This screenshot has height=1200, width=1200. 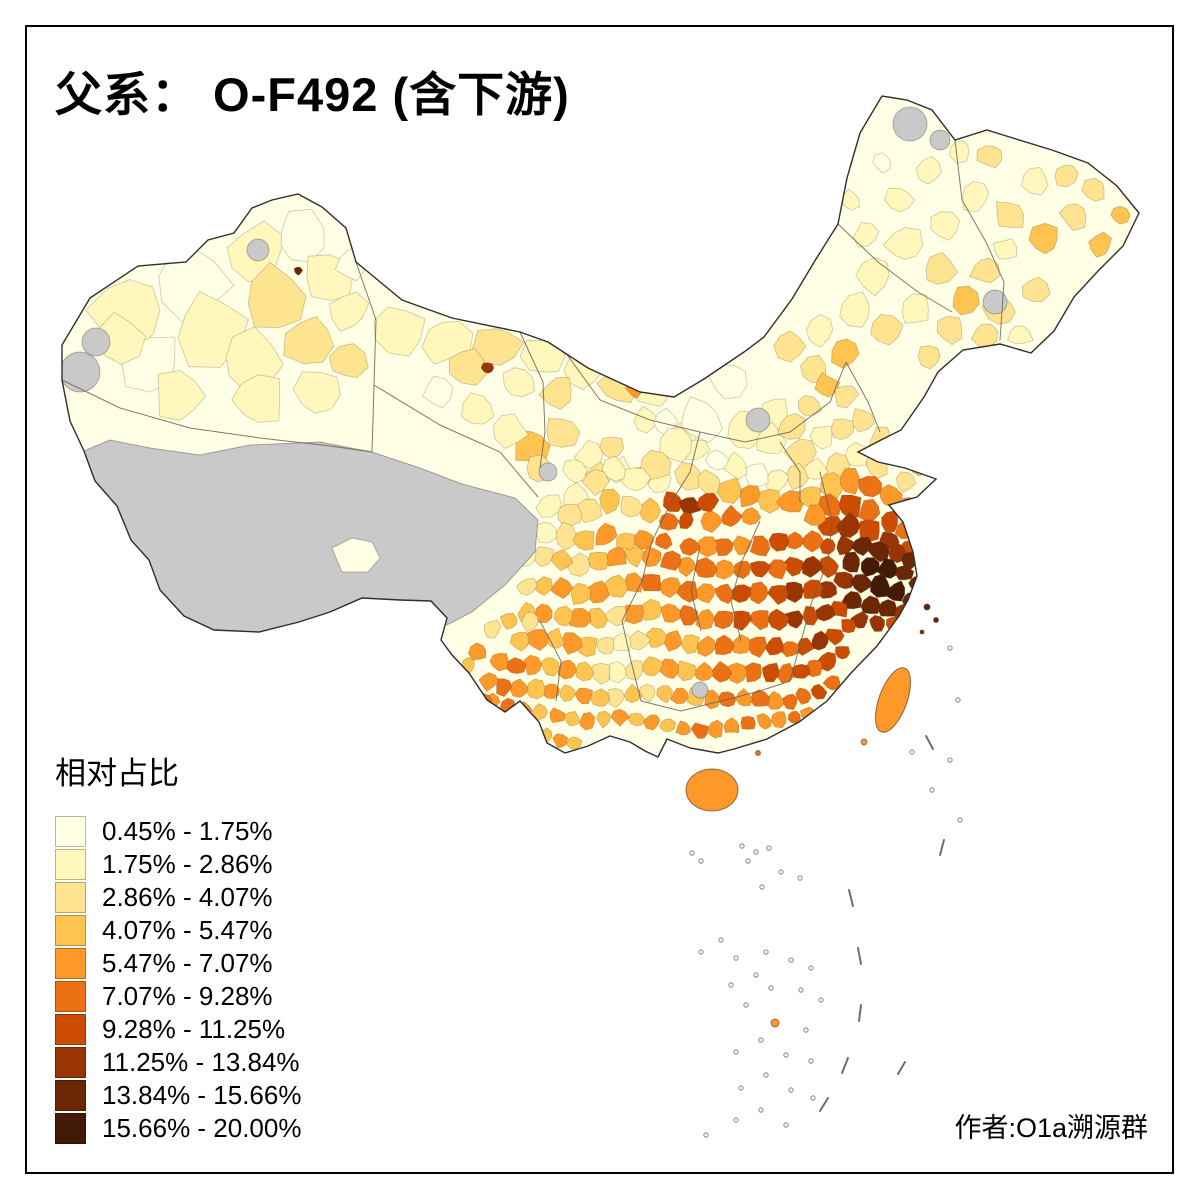 I want to click on coastal-island, so click(x=922, y=632).